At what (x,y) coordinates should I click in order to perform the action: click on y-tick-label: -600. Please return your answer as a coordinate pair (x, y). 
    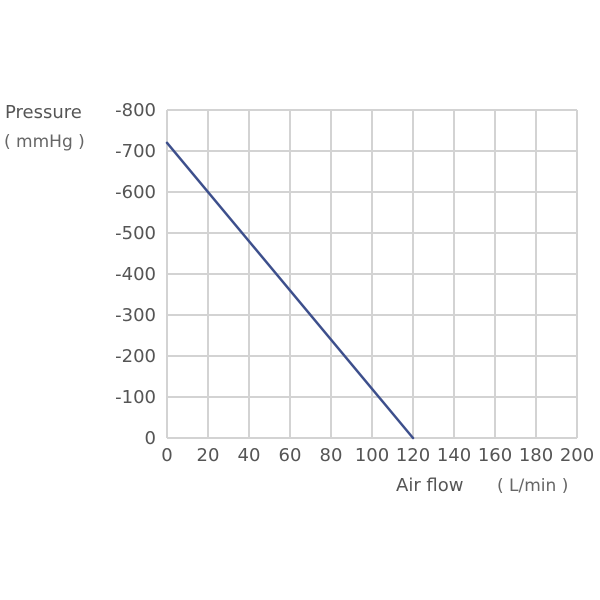
    Looking at the image, I should click on (135, 192).